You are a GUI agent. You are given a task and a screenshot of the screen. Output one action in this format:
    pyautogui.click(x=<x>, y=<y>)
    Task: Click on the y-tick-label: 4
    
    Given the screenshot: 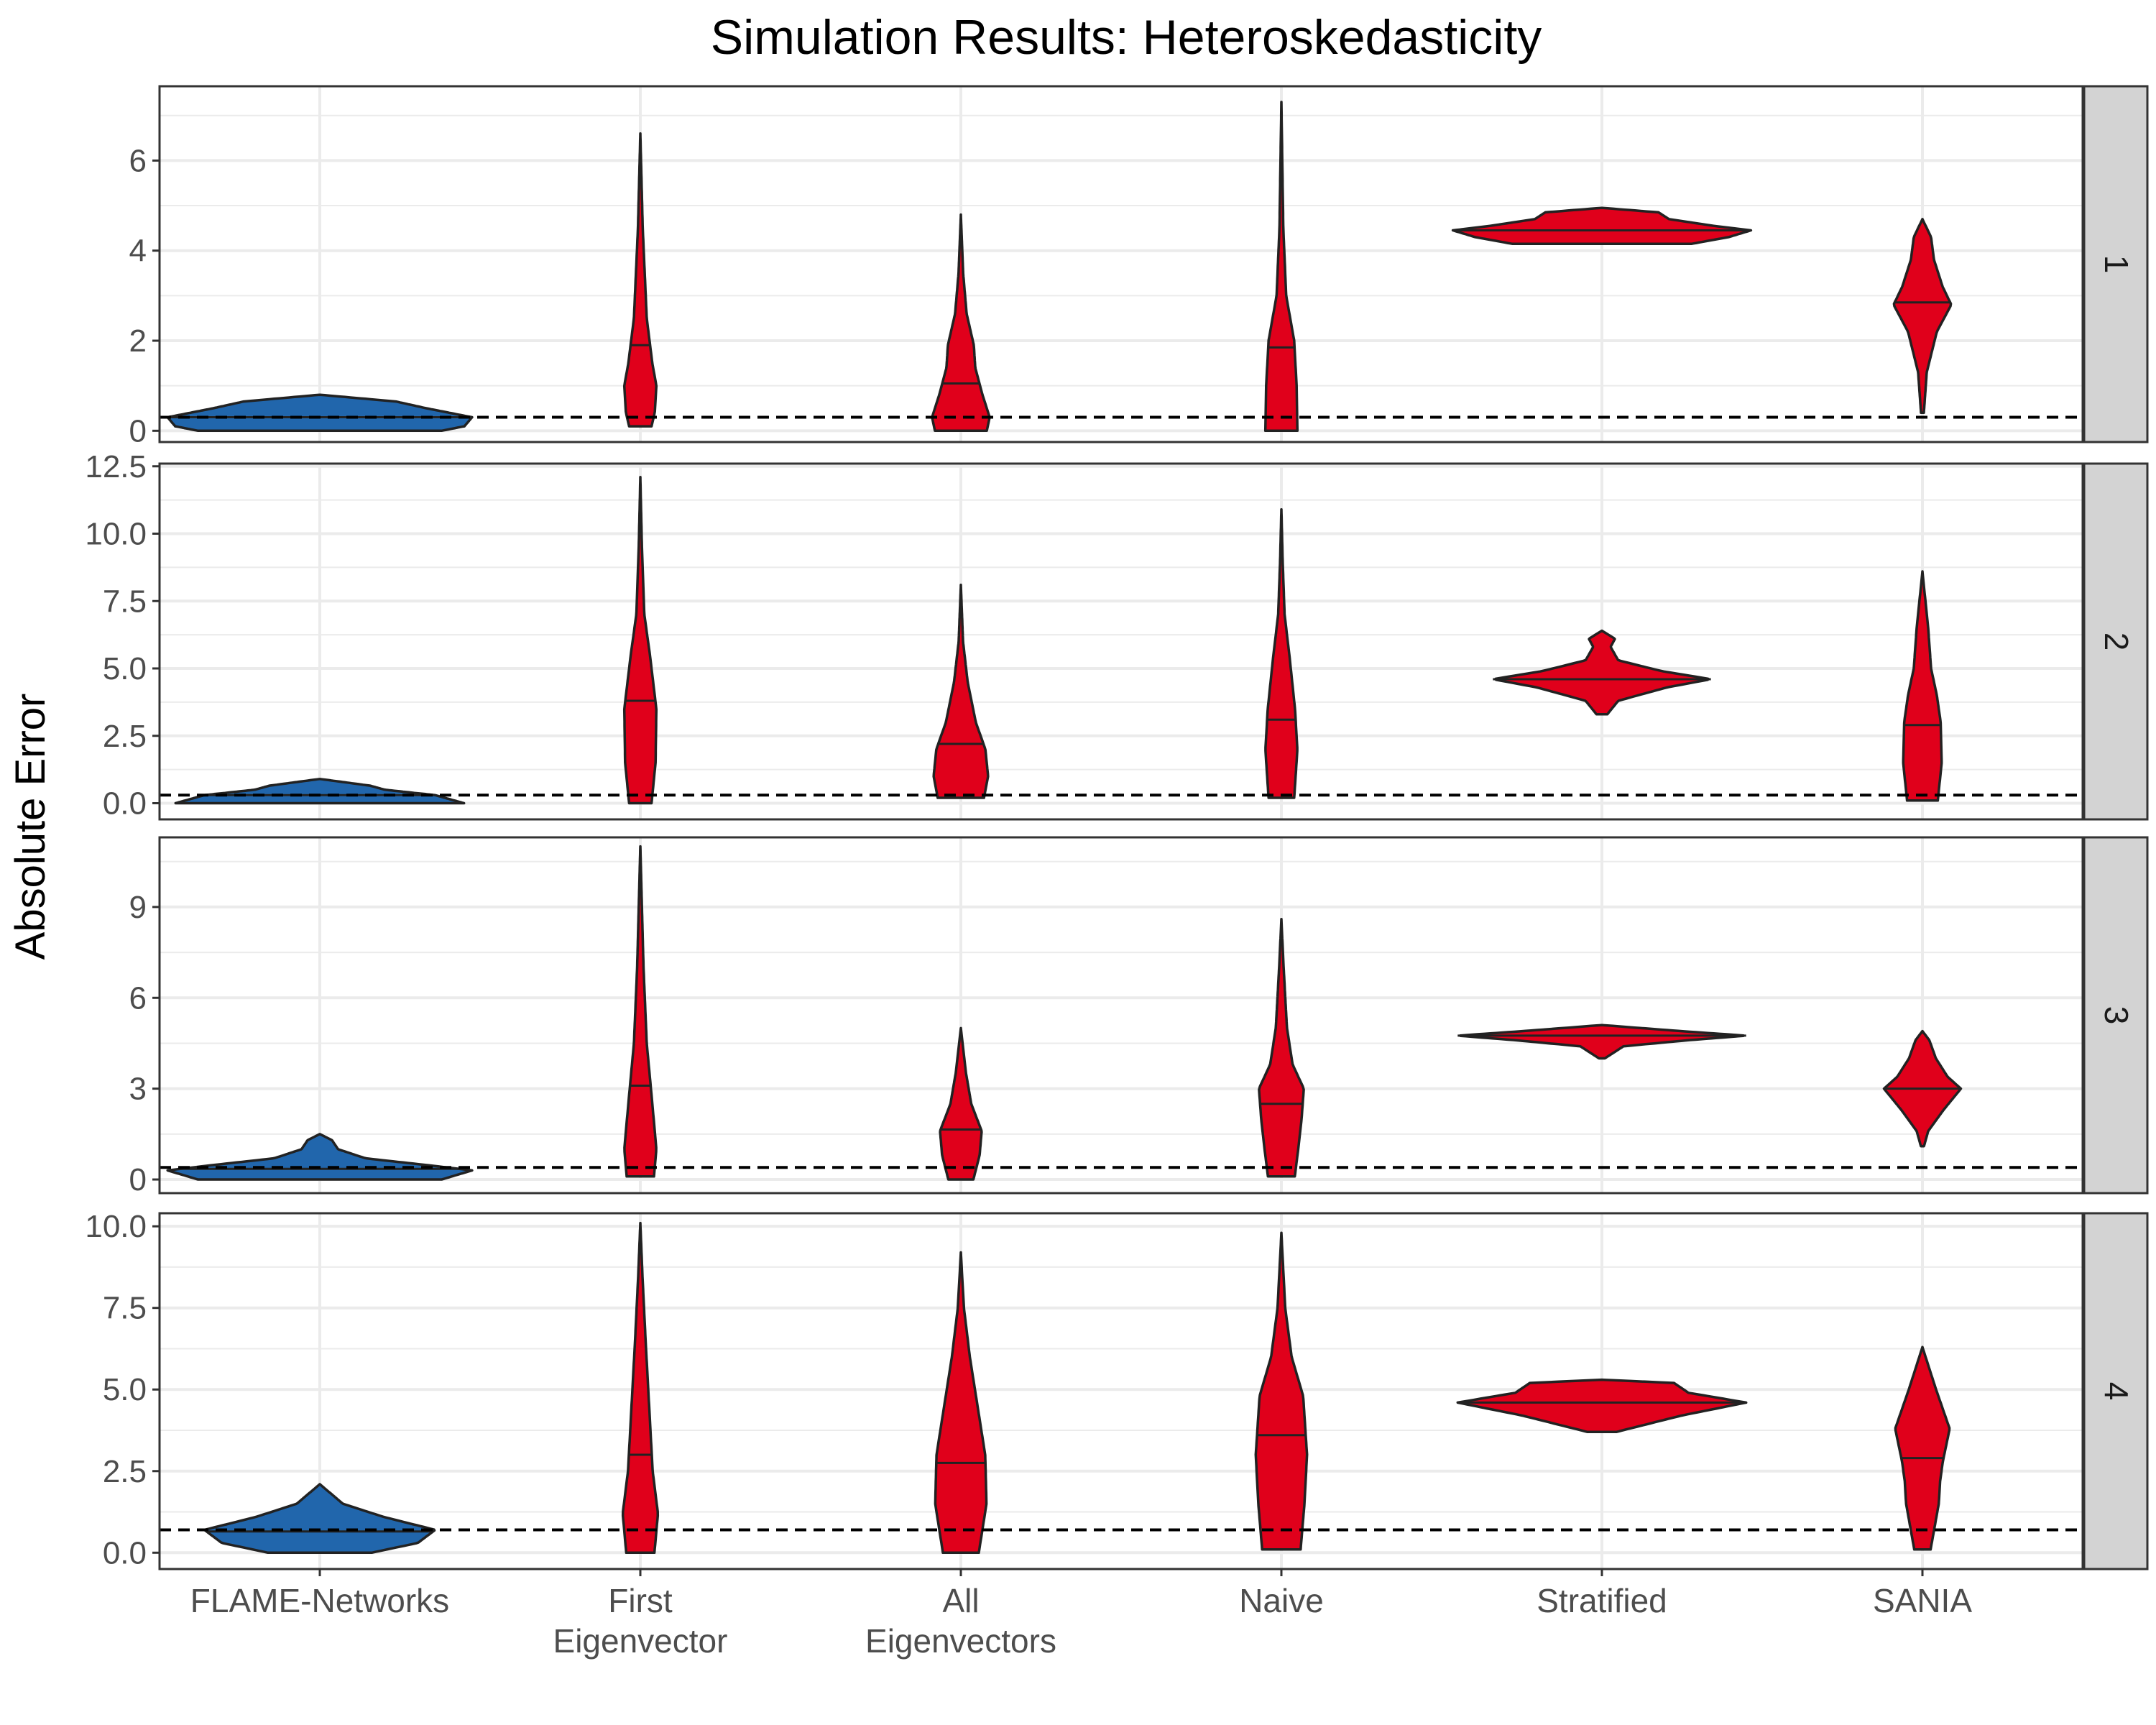 What is the action you would take?
    pyautogui.click(x=138, y=251)
    